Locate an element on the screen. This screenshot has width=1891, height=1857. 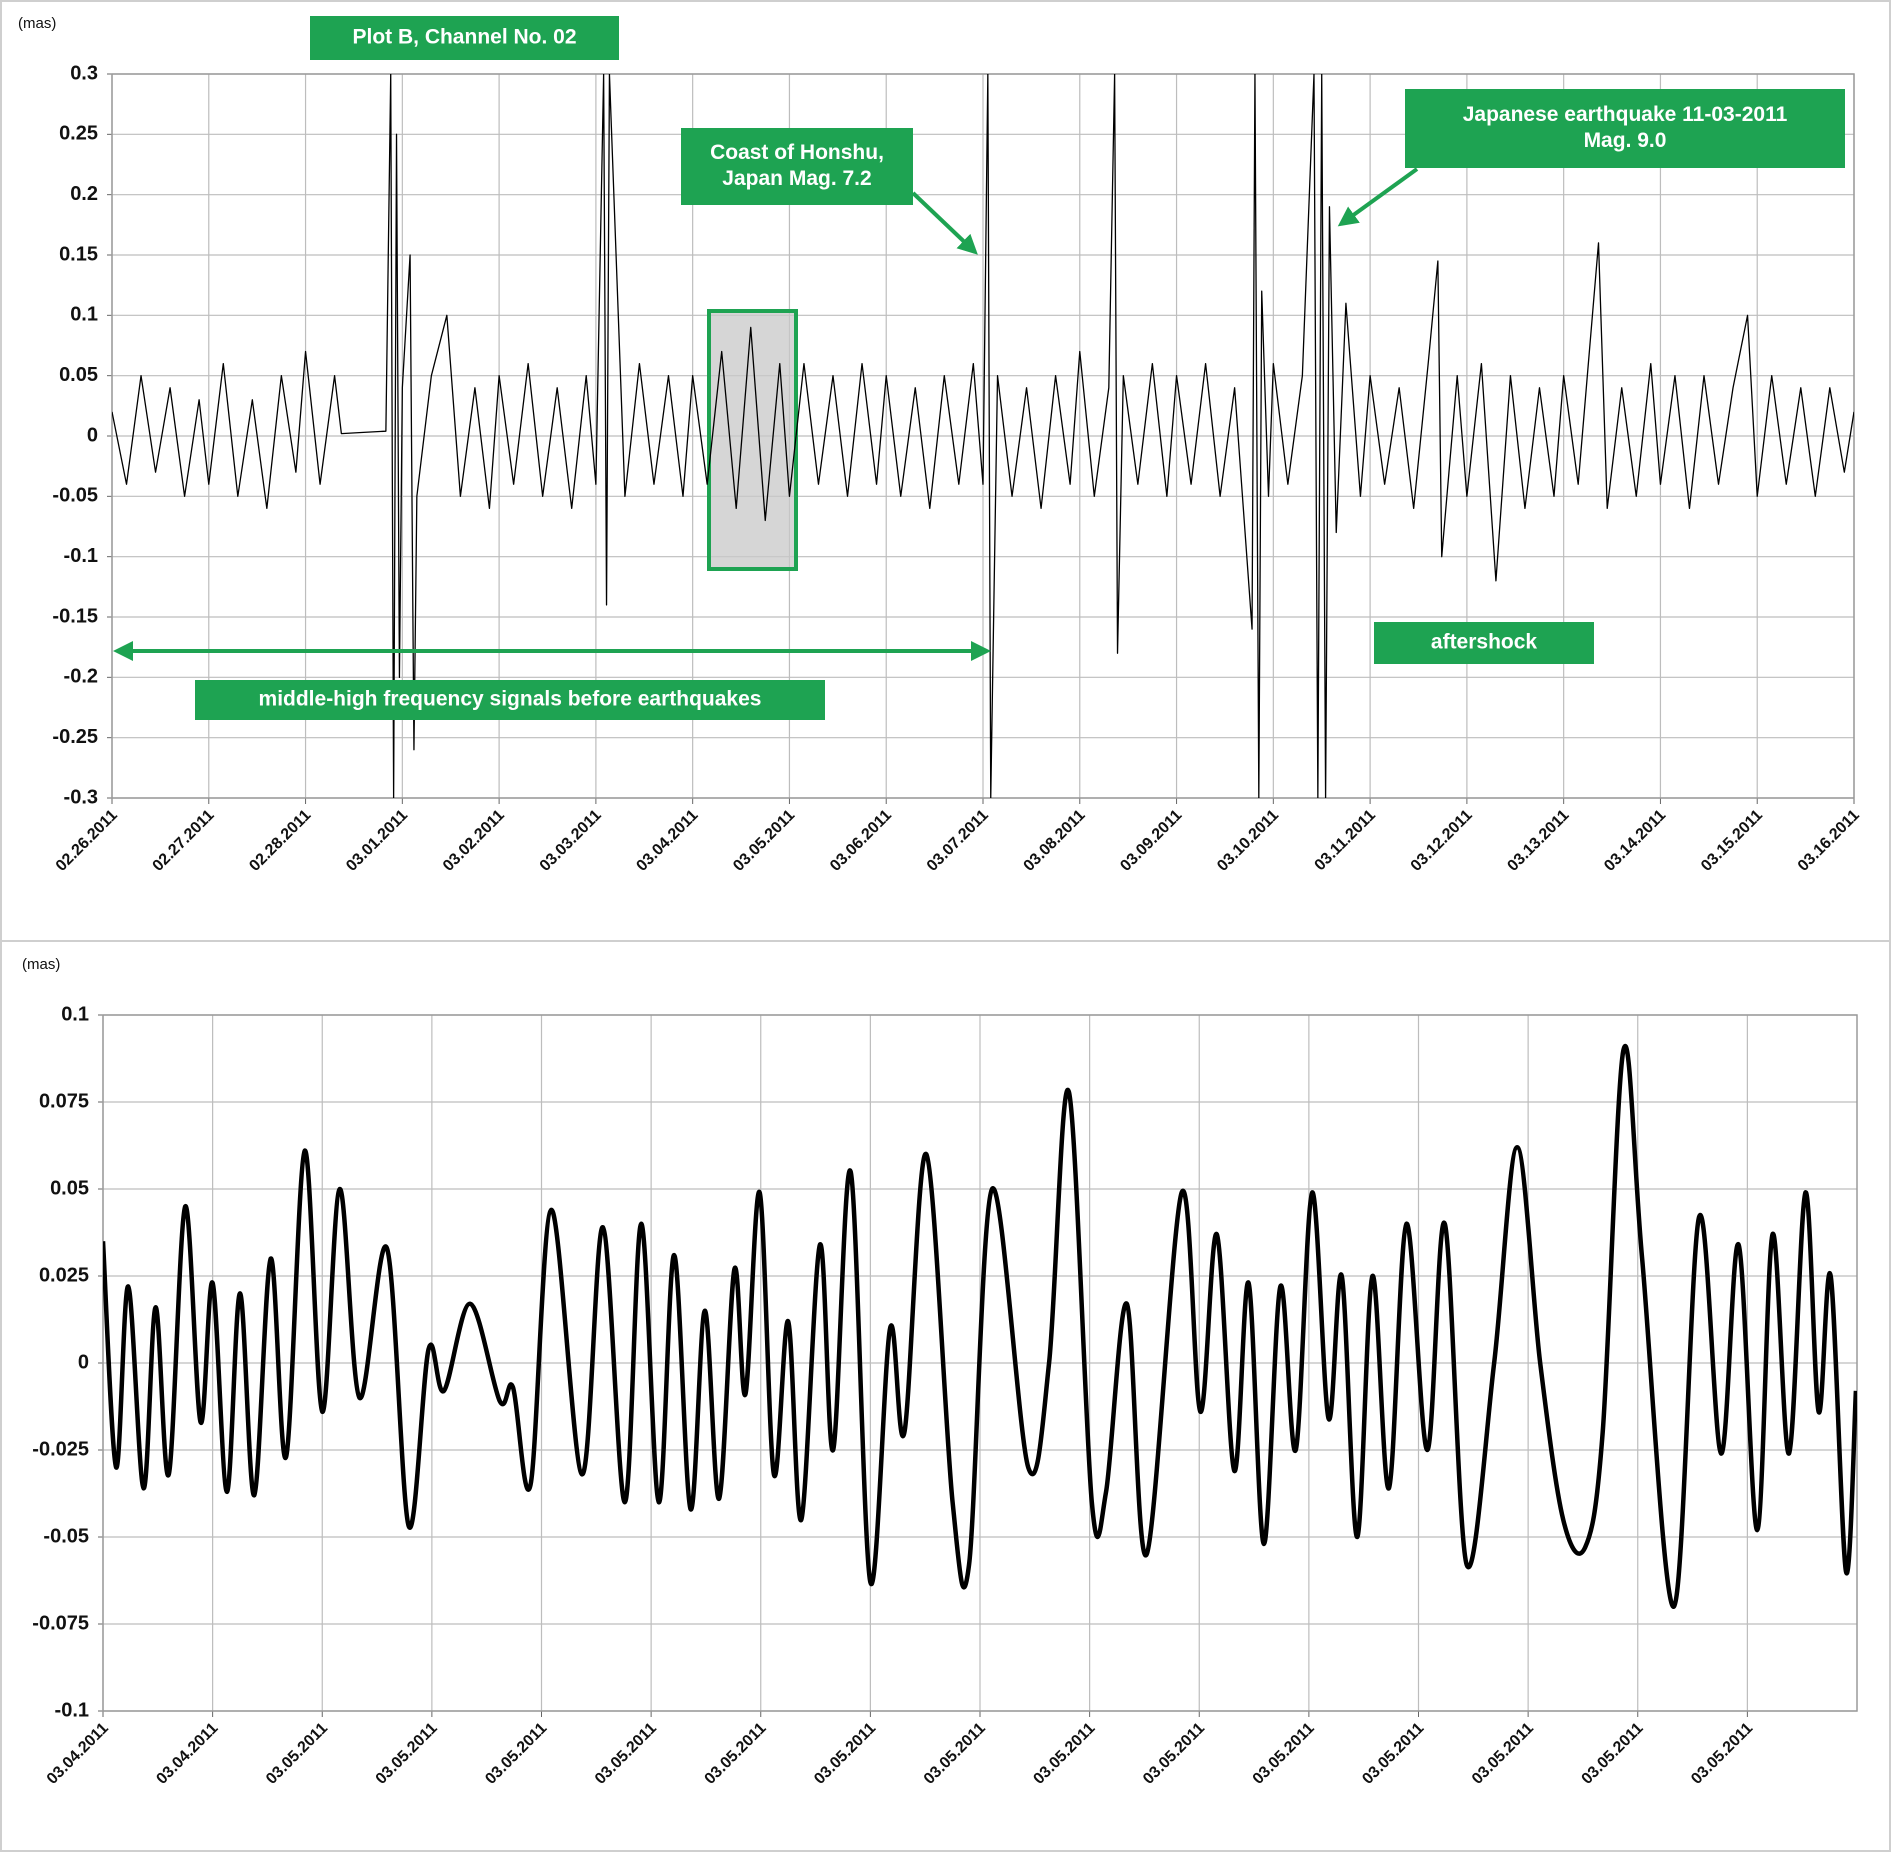
y-tick-label: -0.025 is located at coordinates (60, 1449).